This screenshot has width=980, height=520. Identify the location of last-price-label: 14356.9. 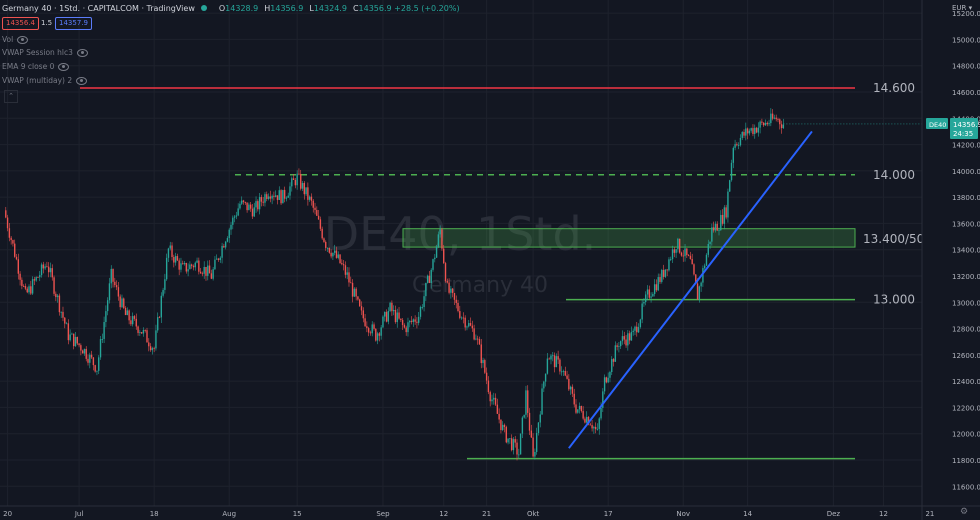
(966, 125).